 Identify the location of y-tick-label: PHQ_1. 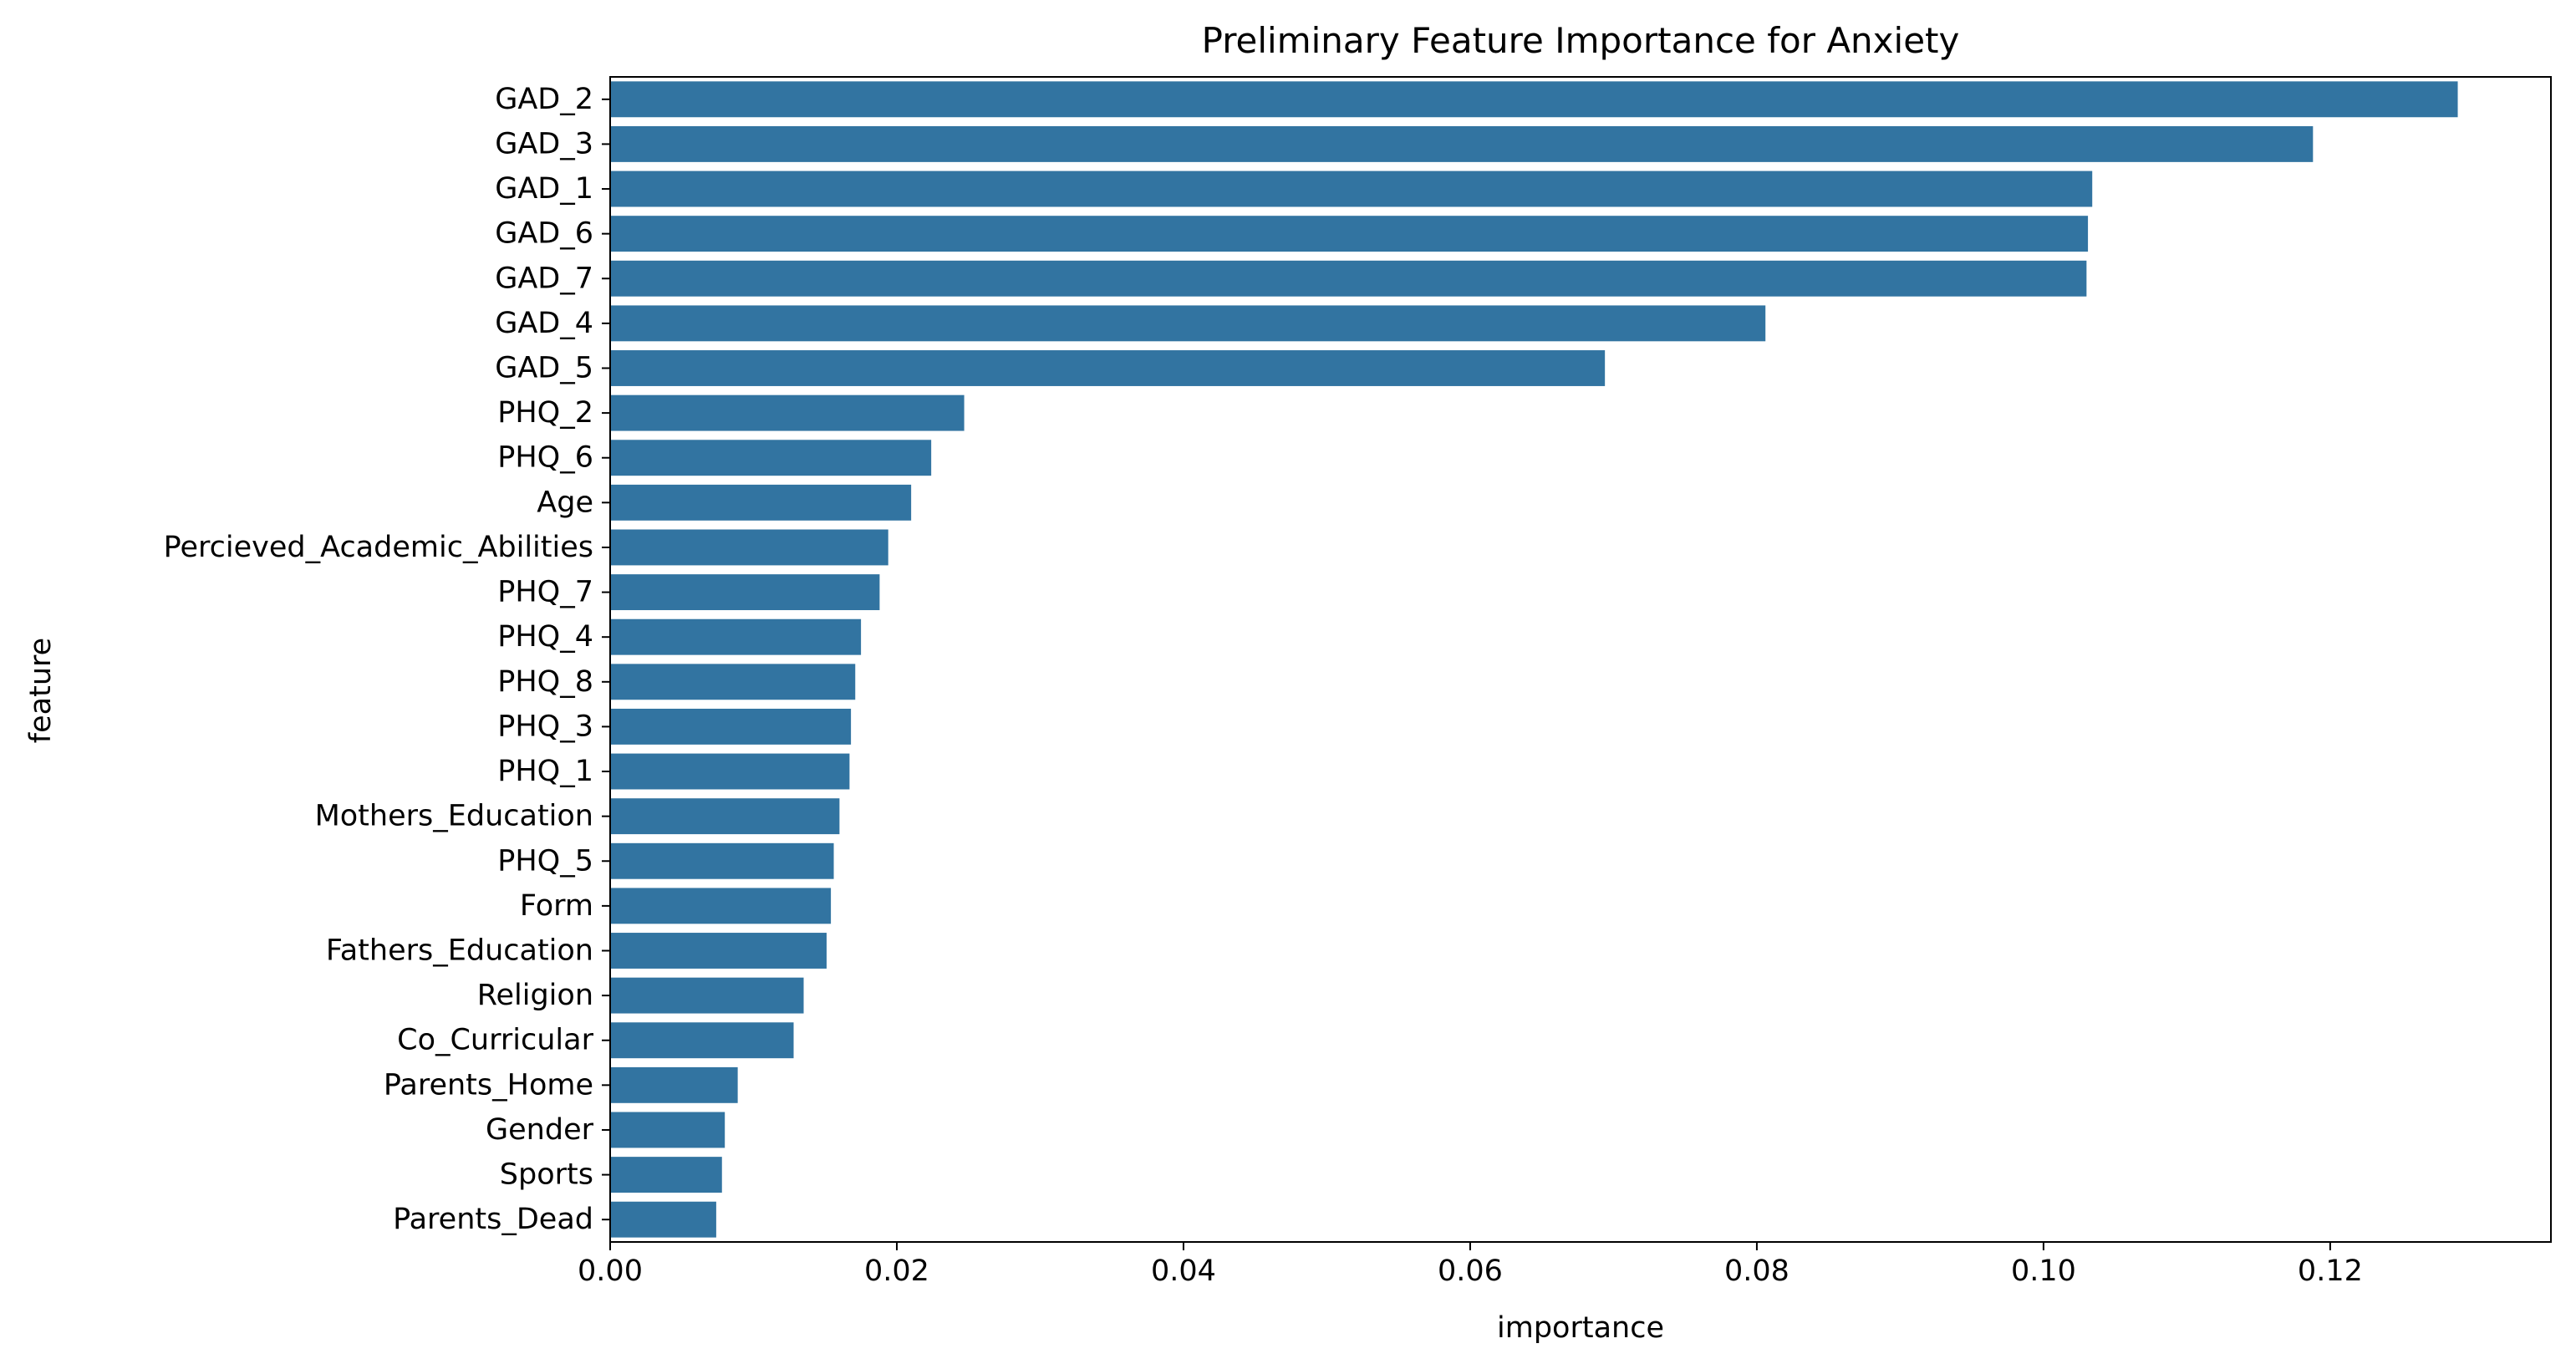
(545, 771).